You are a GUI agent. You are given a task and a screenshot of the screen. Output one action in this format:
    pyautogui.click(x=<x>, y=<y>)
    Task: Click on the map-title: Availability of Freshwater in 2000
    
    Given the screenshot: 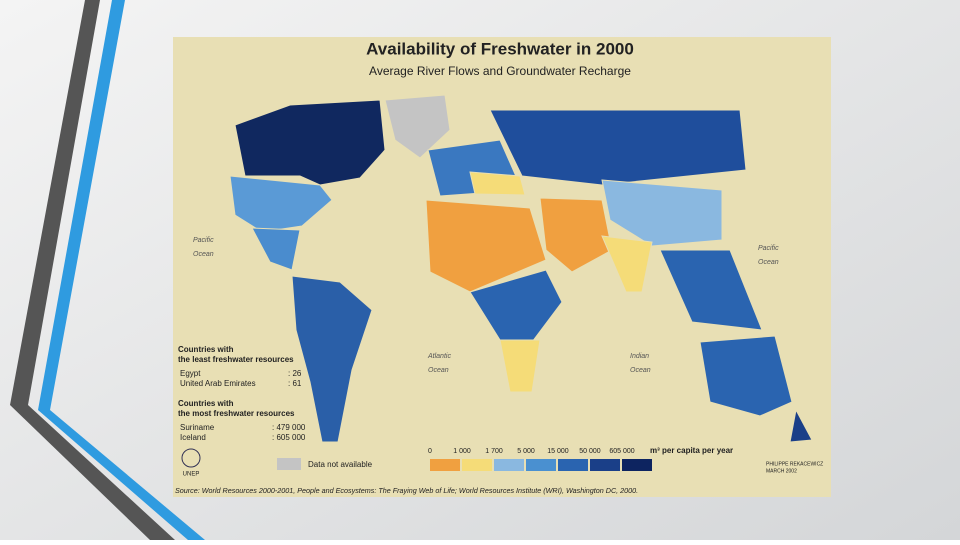 What is the action you would take?
    pyautogui.click(x=500, y=48)
    